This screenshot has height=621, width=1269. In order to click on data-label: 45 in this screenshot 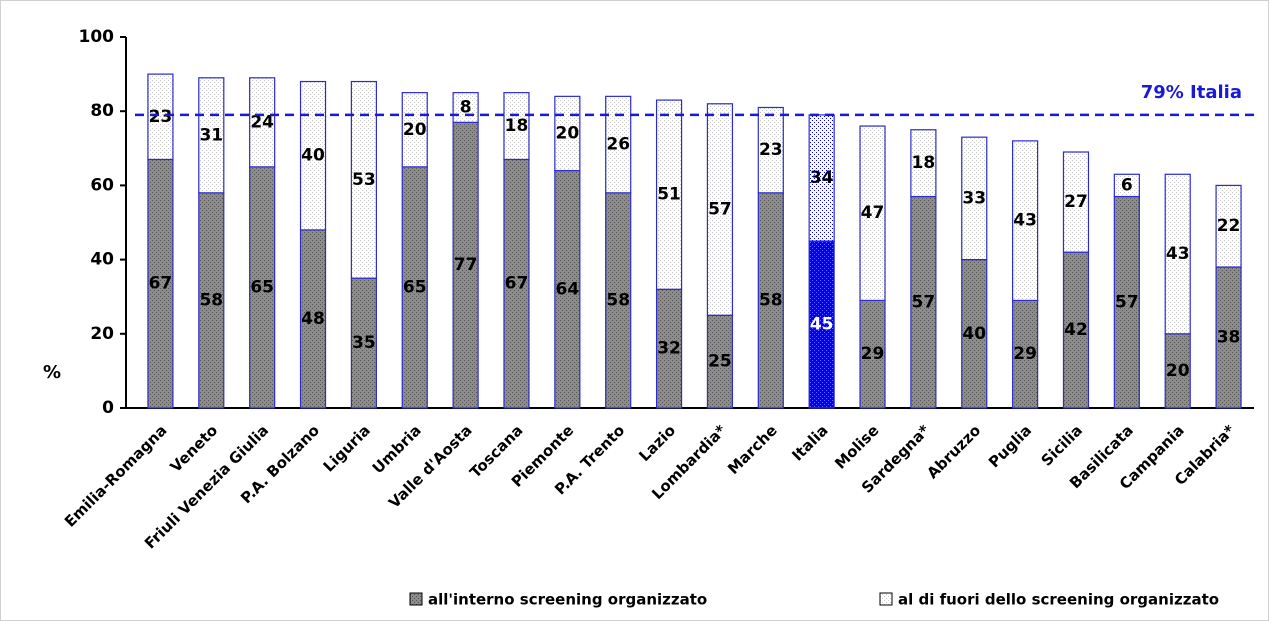, I will do `click(822, 325)`.